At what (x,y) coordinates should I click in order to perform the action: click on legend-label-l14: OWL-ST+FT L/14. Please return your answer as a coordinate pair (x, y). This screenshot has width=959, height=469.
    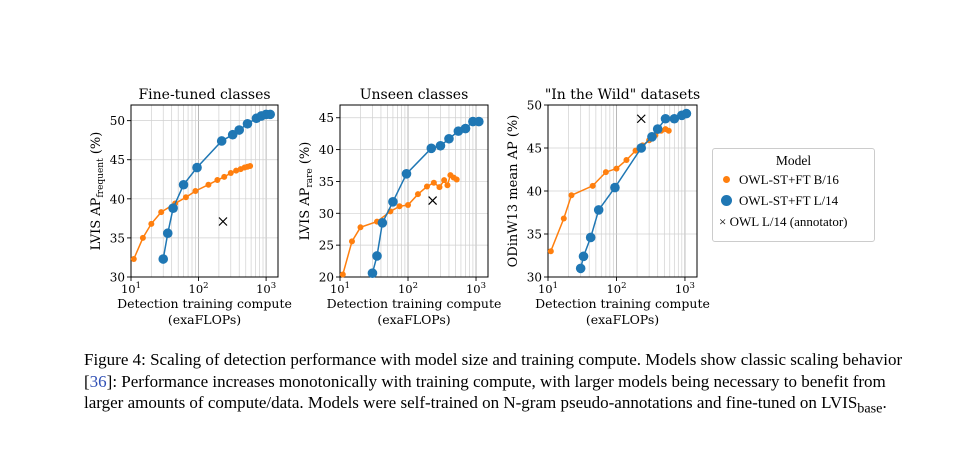
    Looking at the image, I should click on (789, 200).